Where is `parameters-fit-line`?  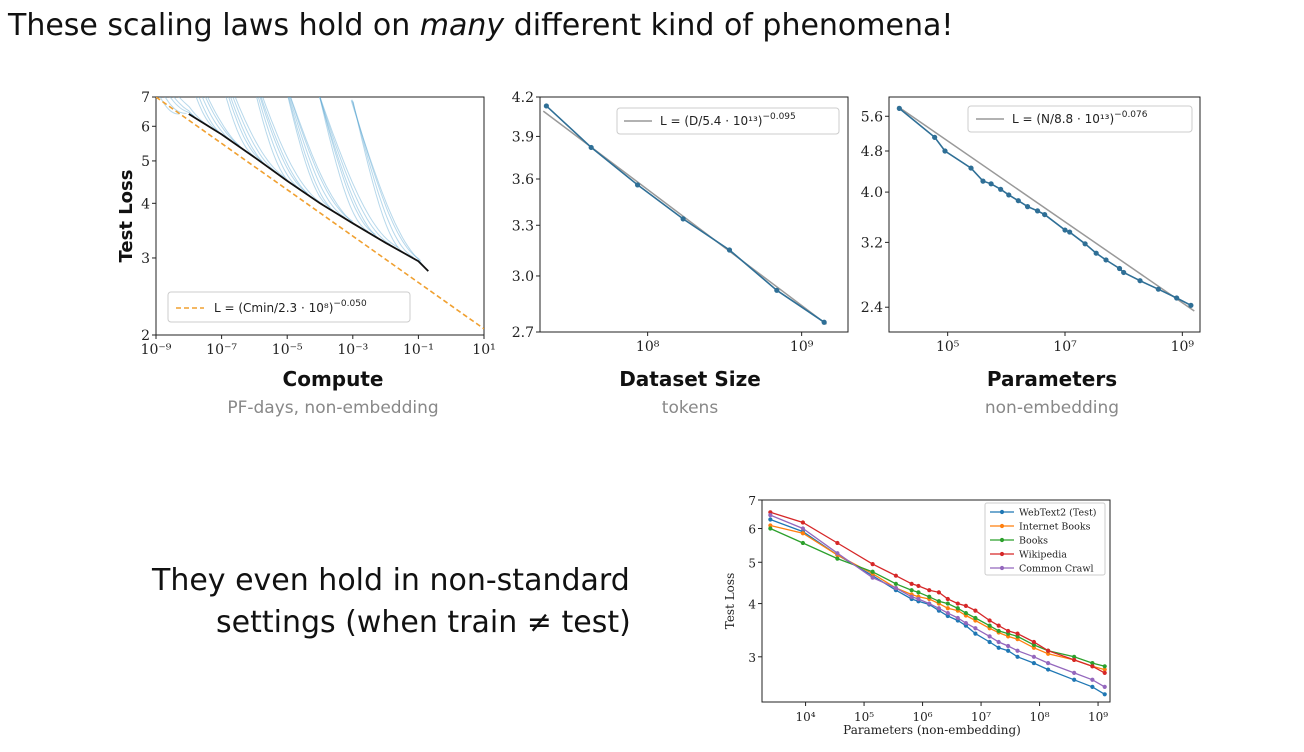
parameters-fit-line is located at coordinates (1046, 208).